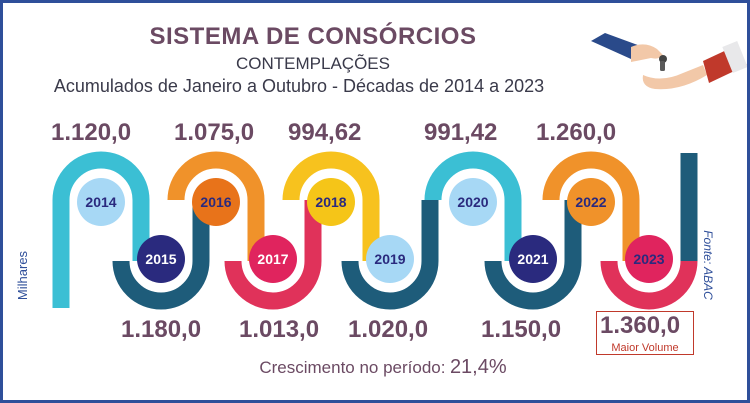  I want to click on year-label-2023: 2023, so click(648, 259).